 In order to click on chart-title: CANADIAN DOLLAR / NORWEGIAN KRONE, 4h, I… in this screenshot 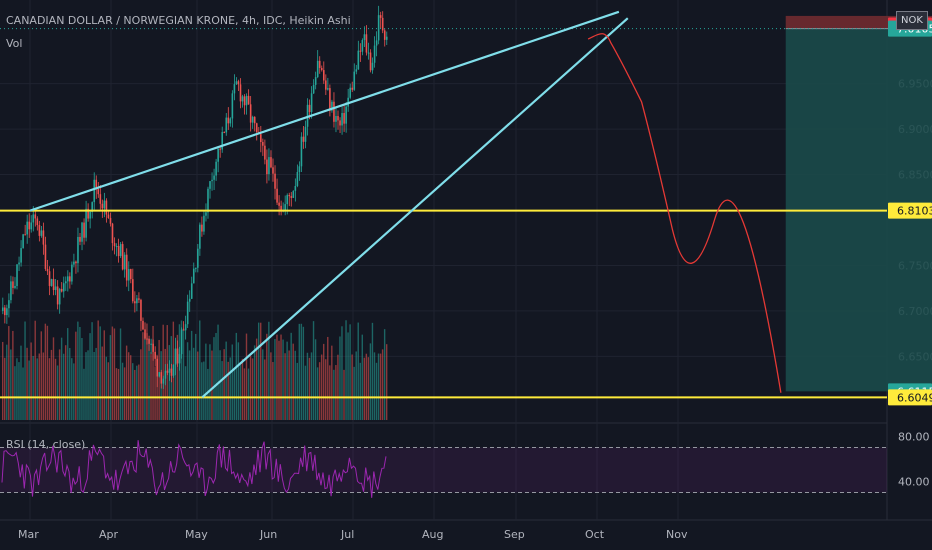, I will do `click(178, 20)`.